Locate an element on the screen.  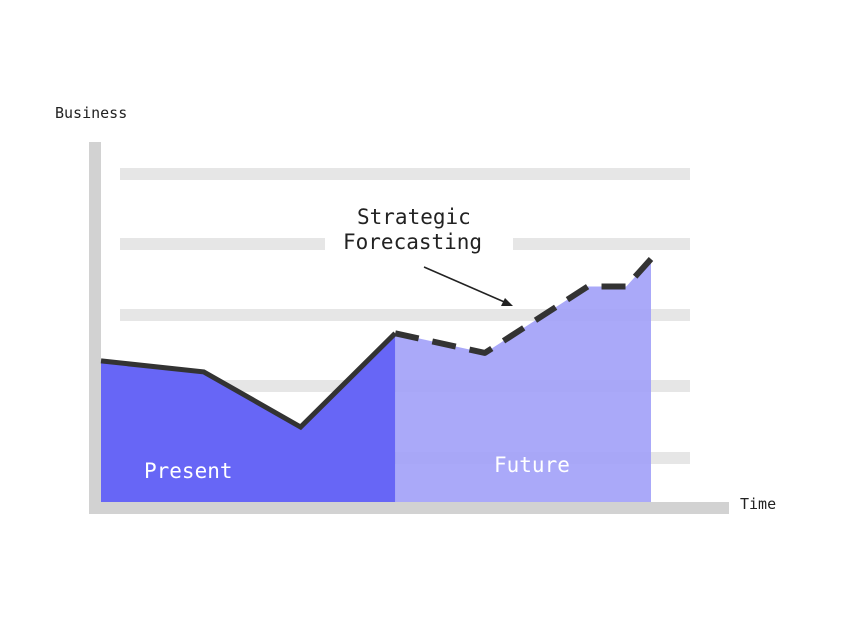
present-line is located at coordinates (248, 381).